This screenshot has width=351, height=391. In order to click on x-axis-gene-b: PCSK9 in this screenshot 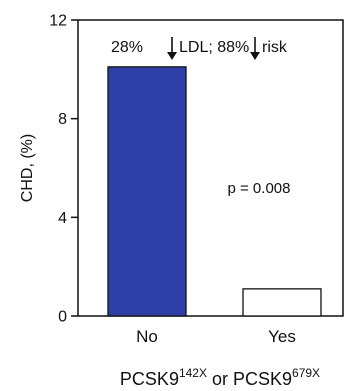, I will do `click(262, 379)`.